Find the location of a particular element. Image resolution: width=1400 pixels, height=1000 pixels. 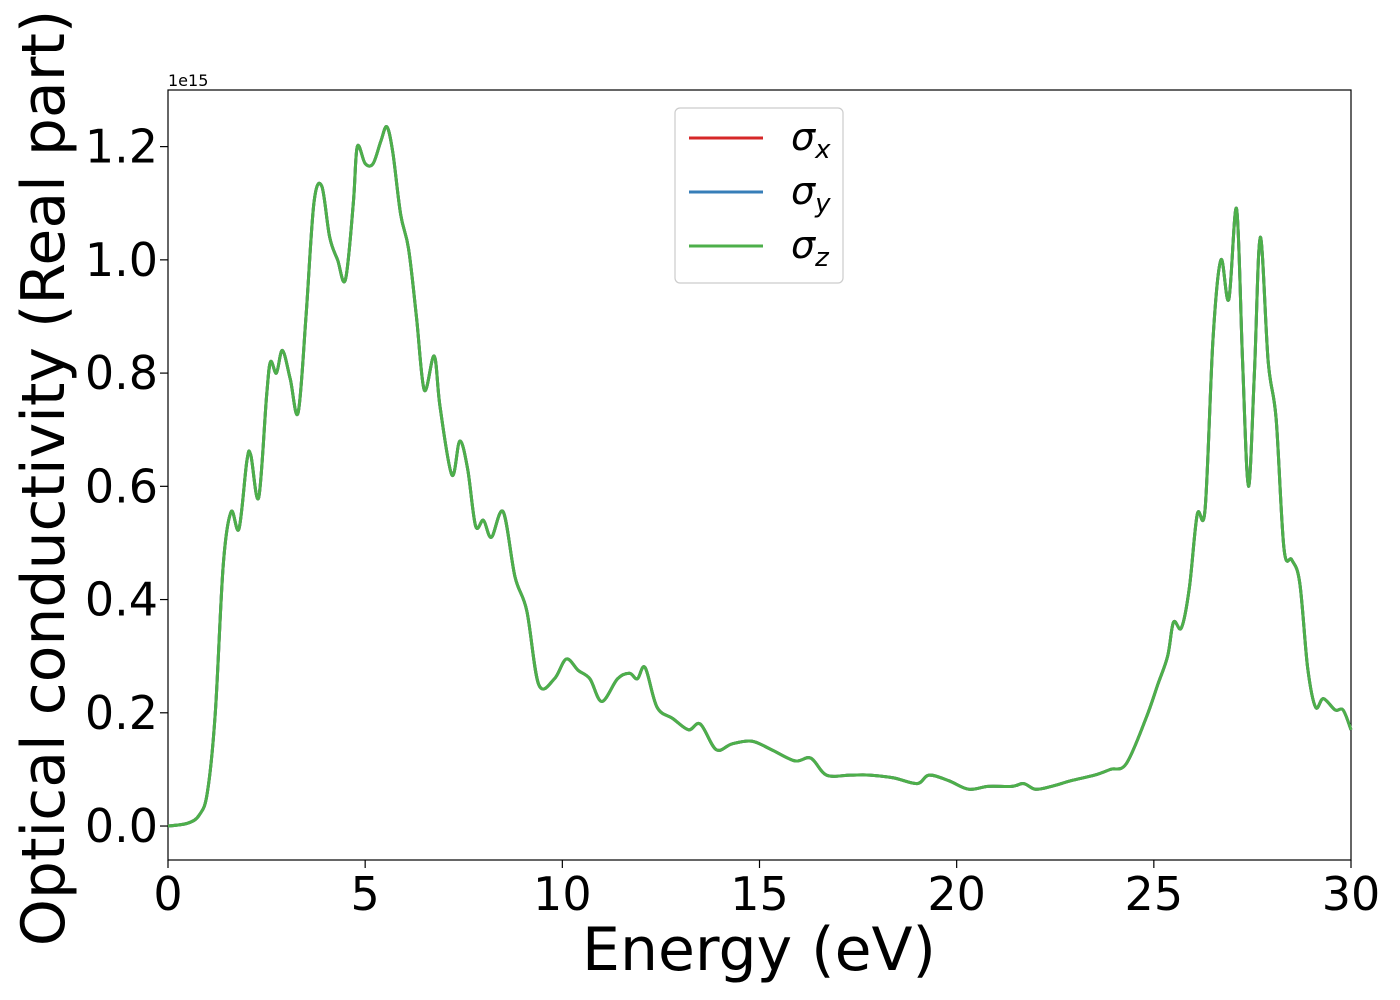

x-axis-ticks: 0 5 10 15 20 25 30 is located at coordinates (766, 890).